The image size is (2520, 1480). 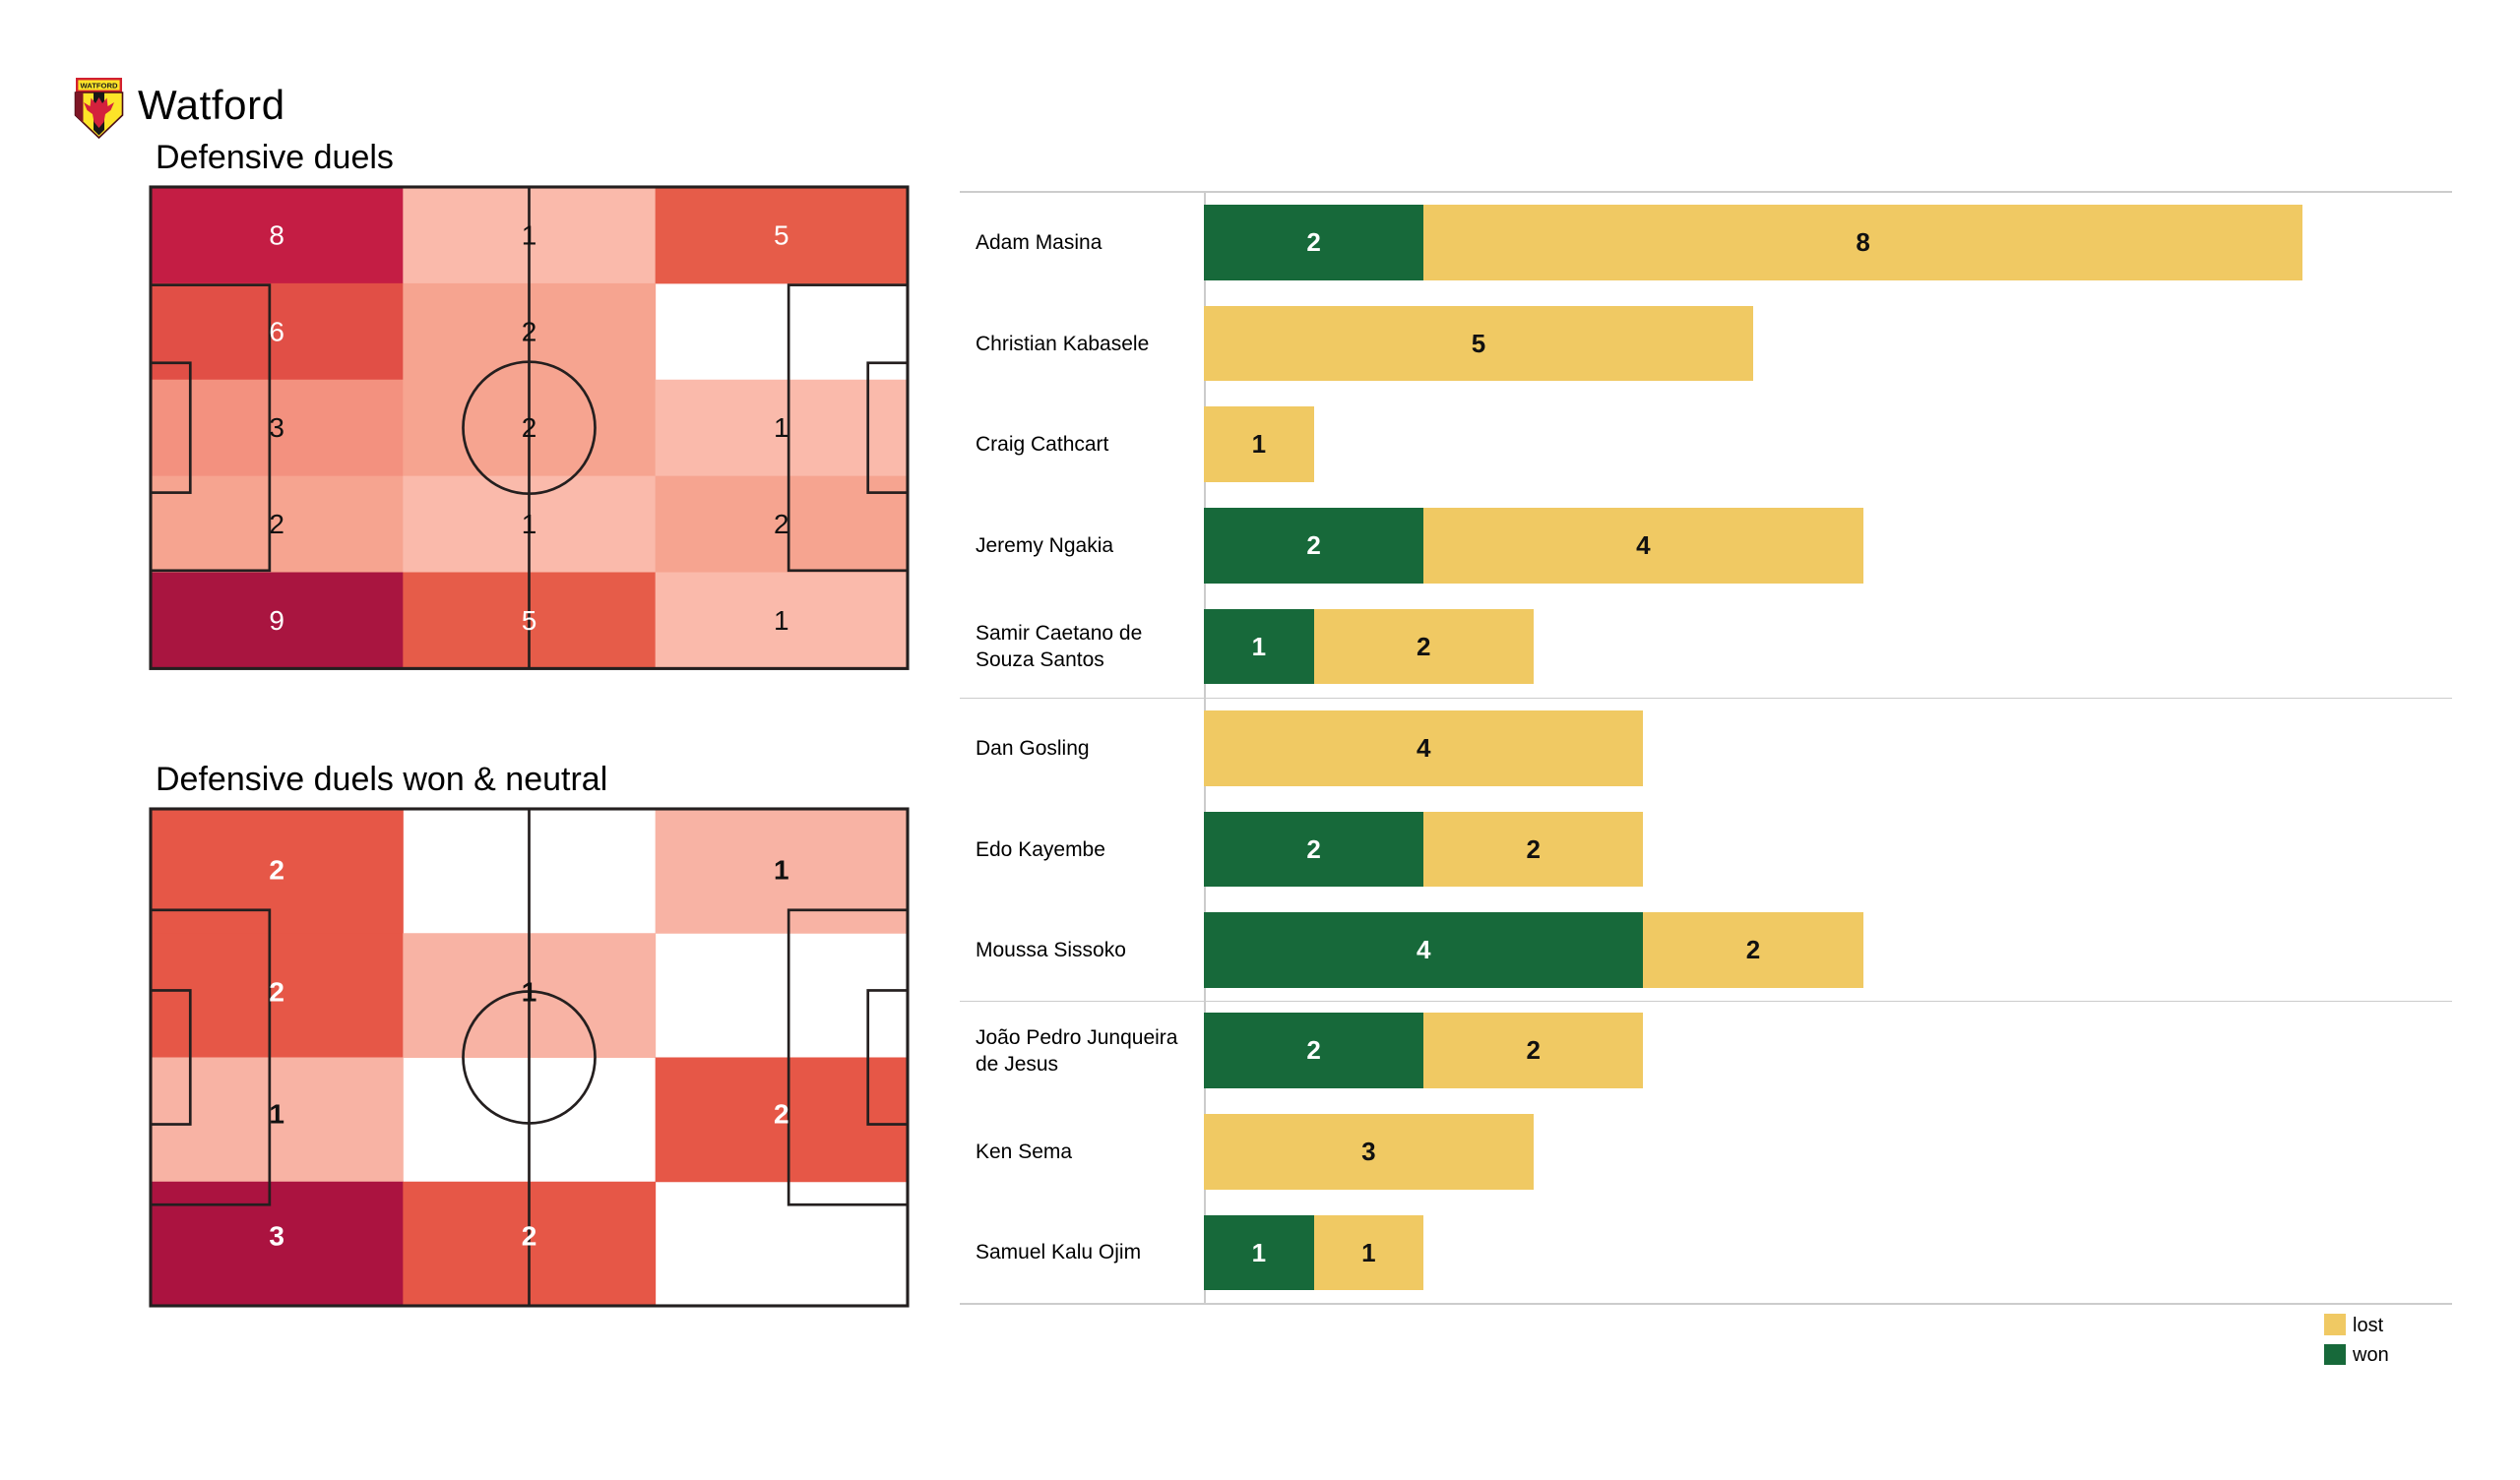 What do you see at coordinates (276, 331) in the screenshot?
I see `svg-text: 6` at bounding box center [276, 331].